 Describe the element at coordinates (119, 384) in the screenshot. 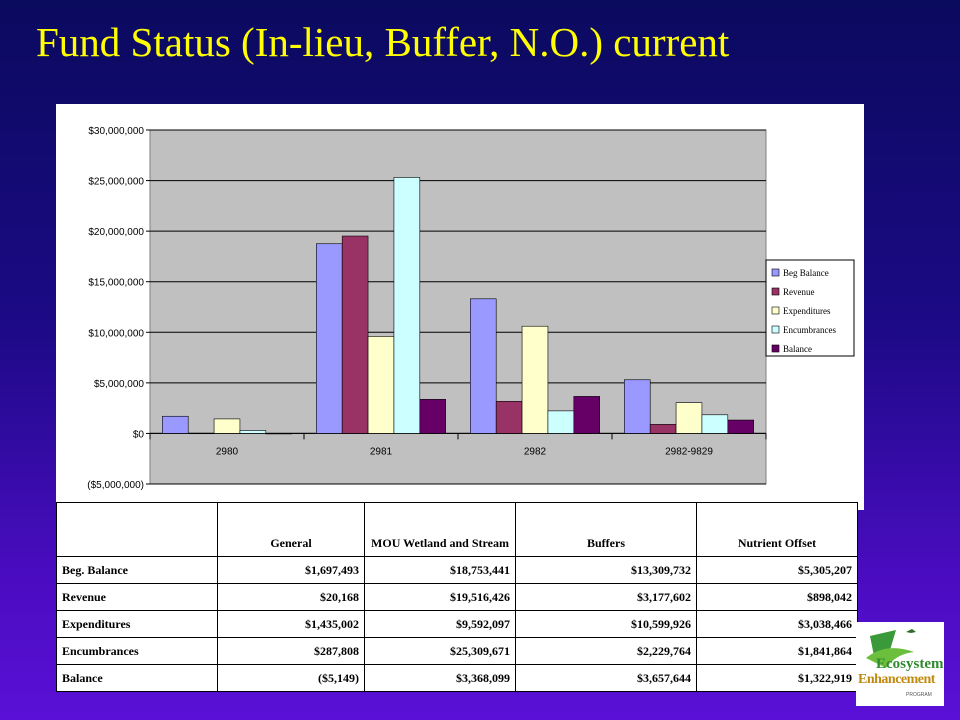

I see `y-tick-label: $5,000,000` at that location.